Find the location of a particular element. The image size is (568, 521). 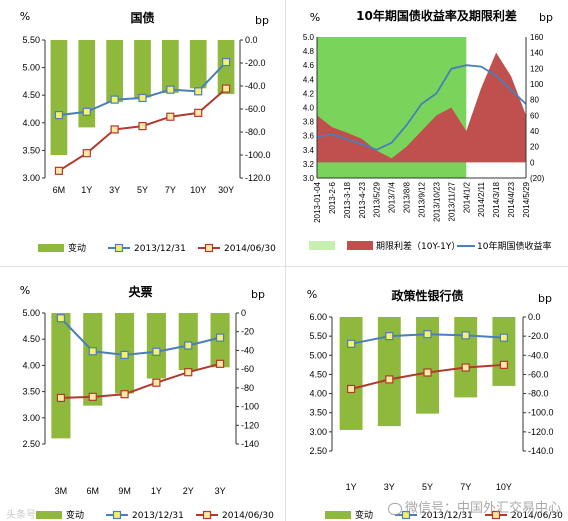

right-tick-label: 80 is located at coordinates (534, 100).